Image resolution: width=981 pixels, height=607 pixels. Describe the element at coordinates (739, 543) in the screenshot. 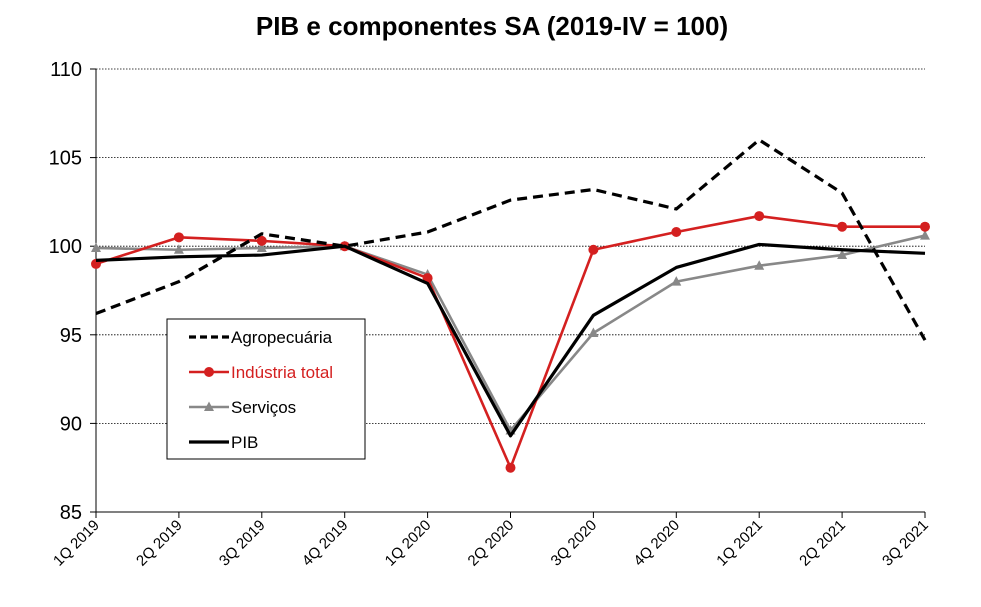

I see `x-tick-label: 1Q 2021` at that location.